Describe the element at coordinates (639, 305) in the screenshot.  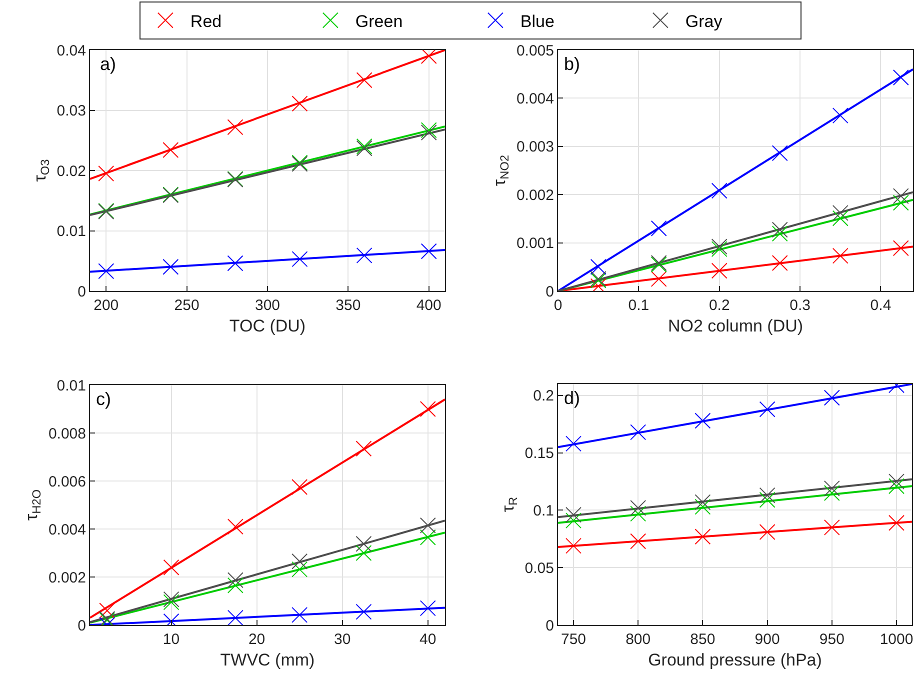
I see `x-tick-label: 0.1` at that location.